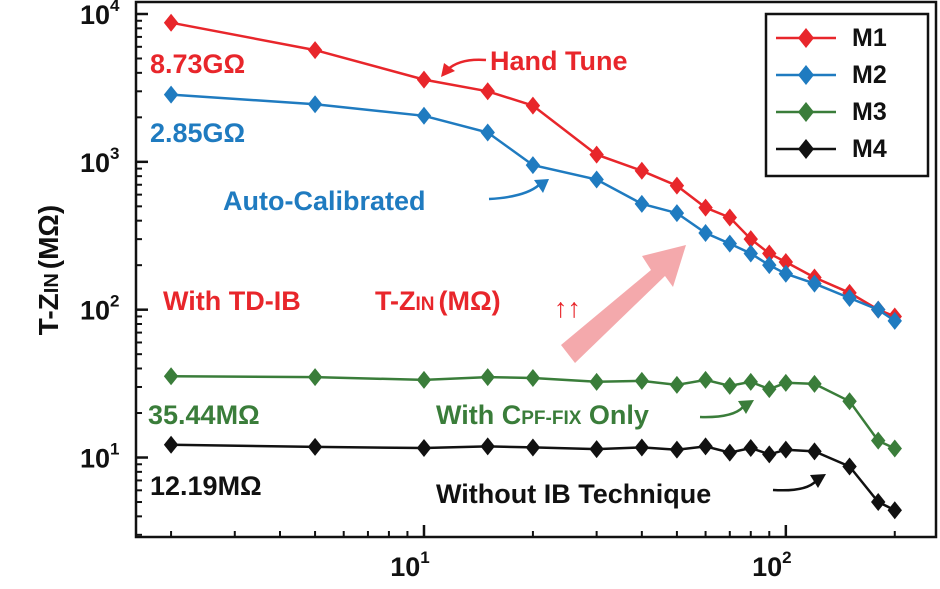  Describe the element at coordinates (831, 112) in the screenshot. I see `legend-entry-m3: M3` at that location.